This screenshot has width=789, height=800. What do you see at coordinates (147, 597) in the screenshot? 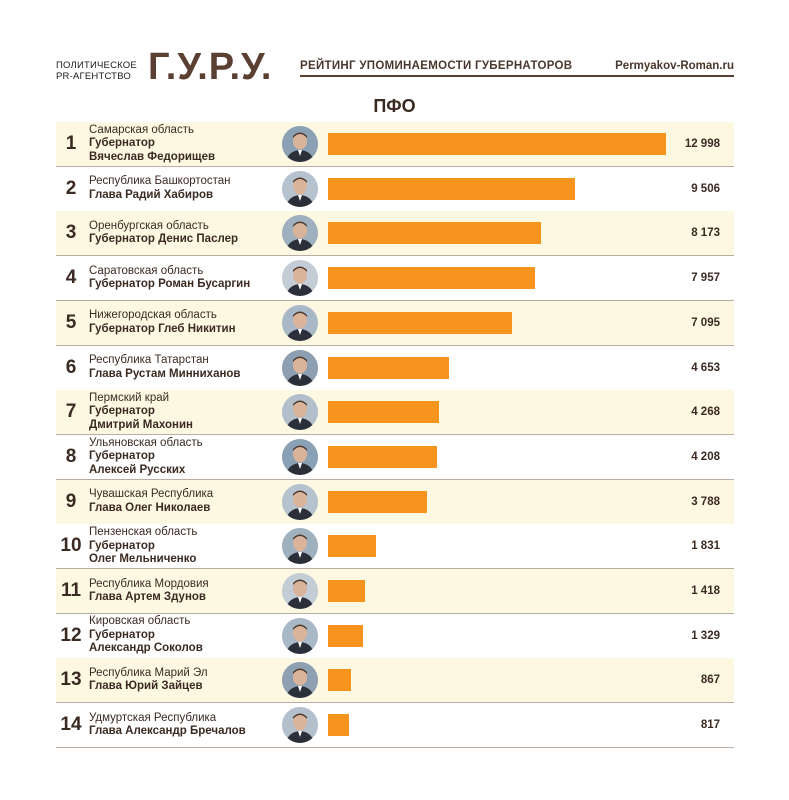
I see `governor-name: Глава Артем Здунов` at bounding box center [147, 597].